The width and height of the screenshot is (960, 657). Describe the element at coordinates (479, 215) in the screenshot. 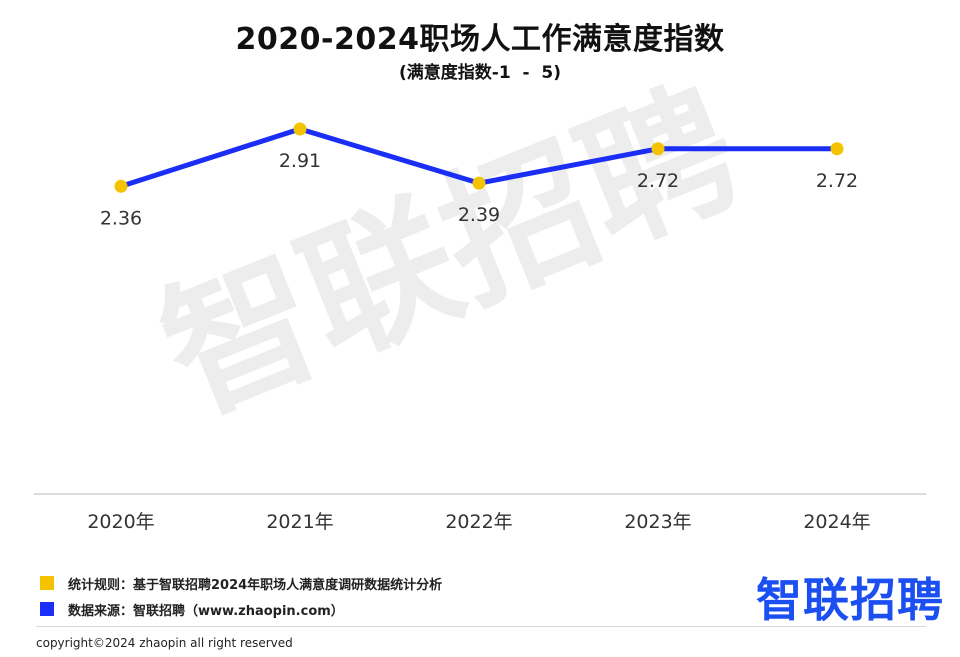

I see `data-label: 2.39` at that location.